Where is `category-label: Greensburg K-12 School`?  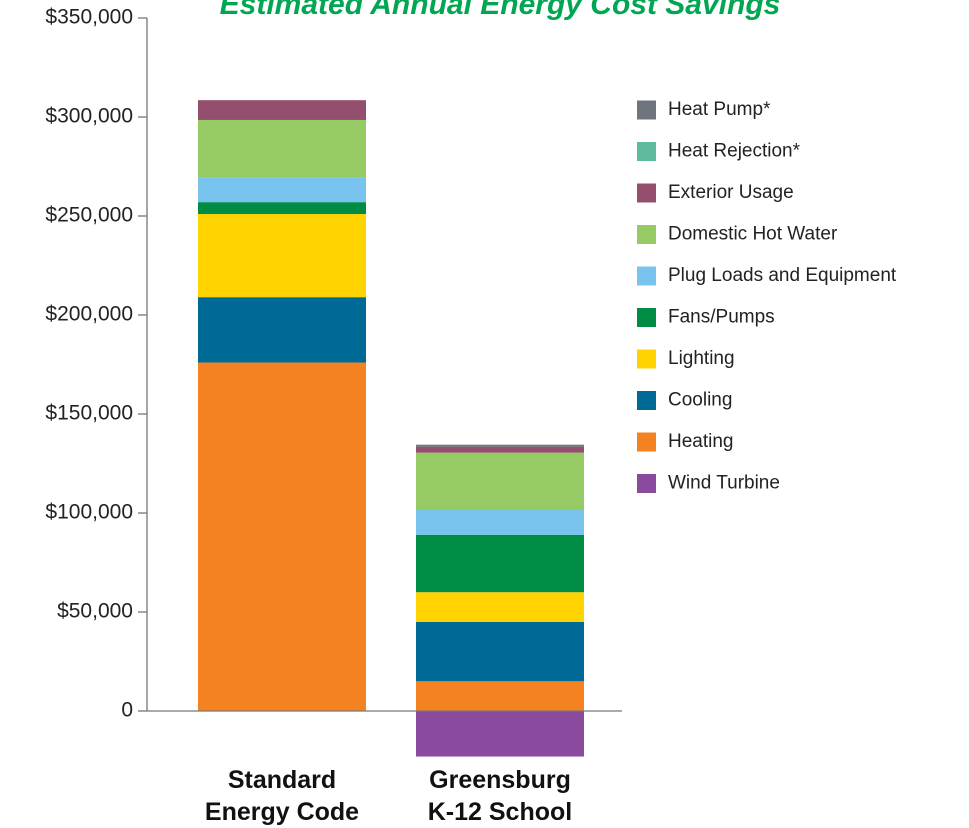 category-label: Greensburg K-12 School is located at coordinates (500, 796).